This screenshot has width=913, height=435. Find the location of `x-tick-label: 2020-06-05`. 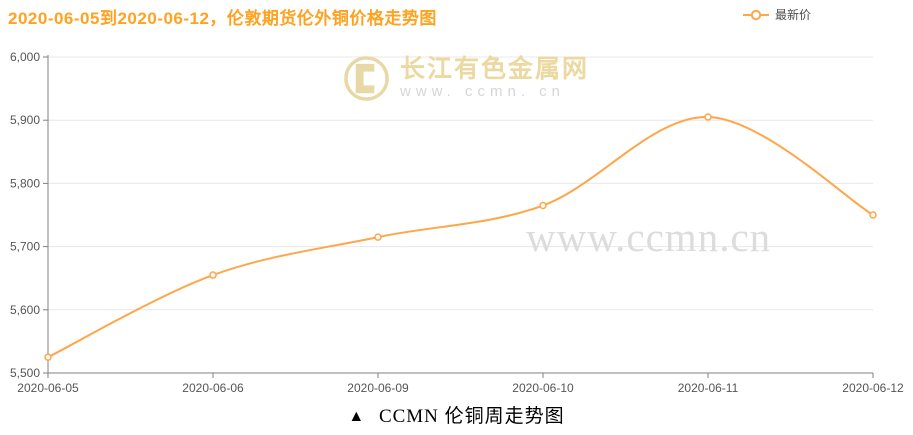

x-tick-label: 2020-06-05 is located at coordinates (48, 388).